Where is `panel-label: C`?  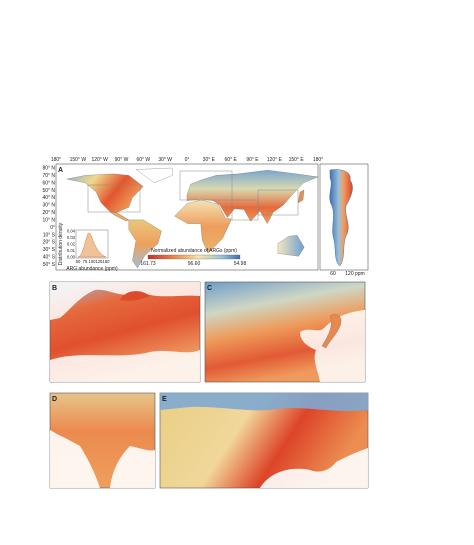
panel-label: C is located at coordinates (209, 288).